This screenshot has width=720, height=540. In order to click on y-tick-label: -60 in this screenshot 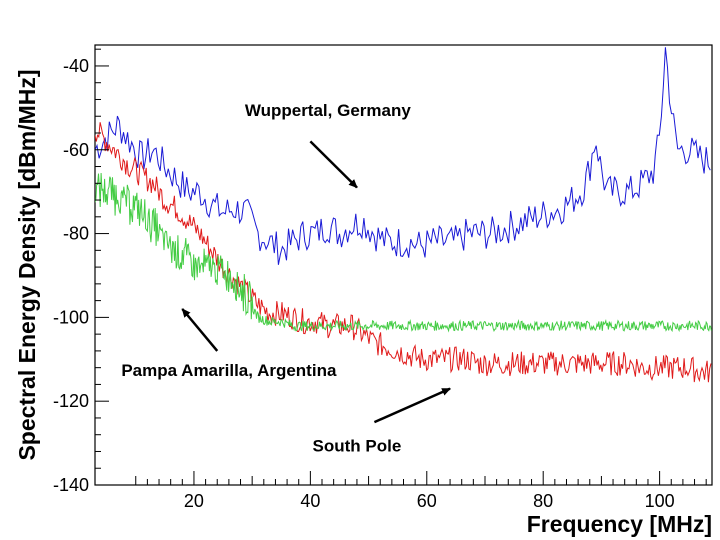, I will do `click(76, 150)`.